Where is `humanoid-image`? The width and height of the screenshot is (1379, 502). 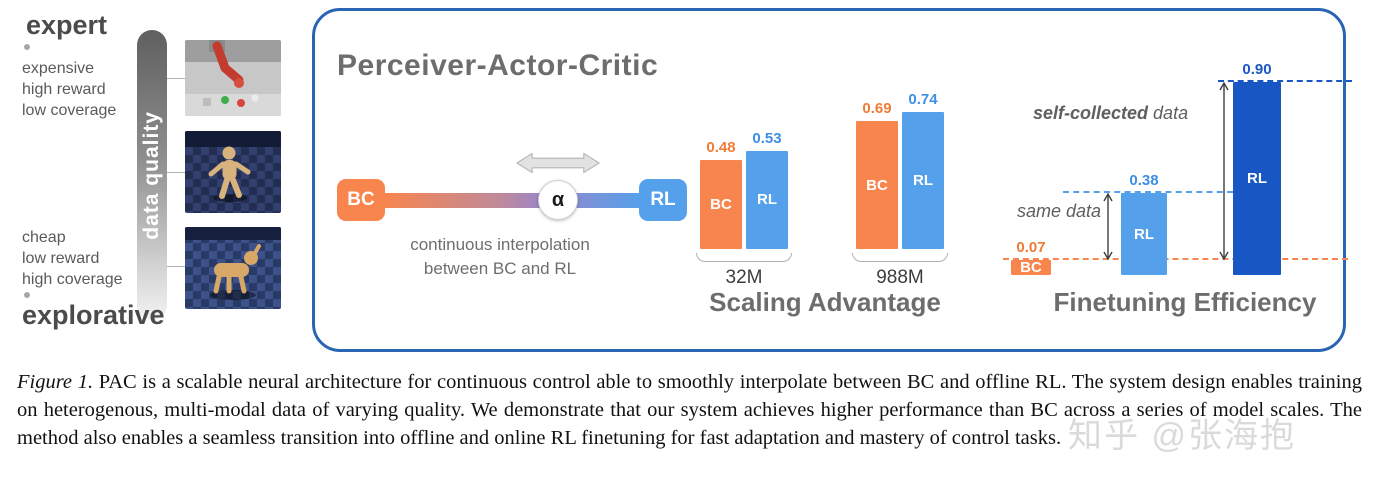
humanoid-image is located at coordinates (233, 172).